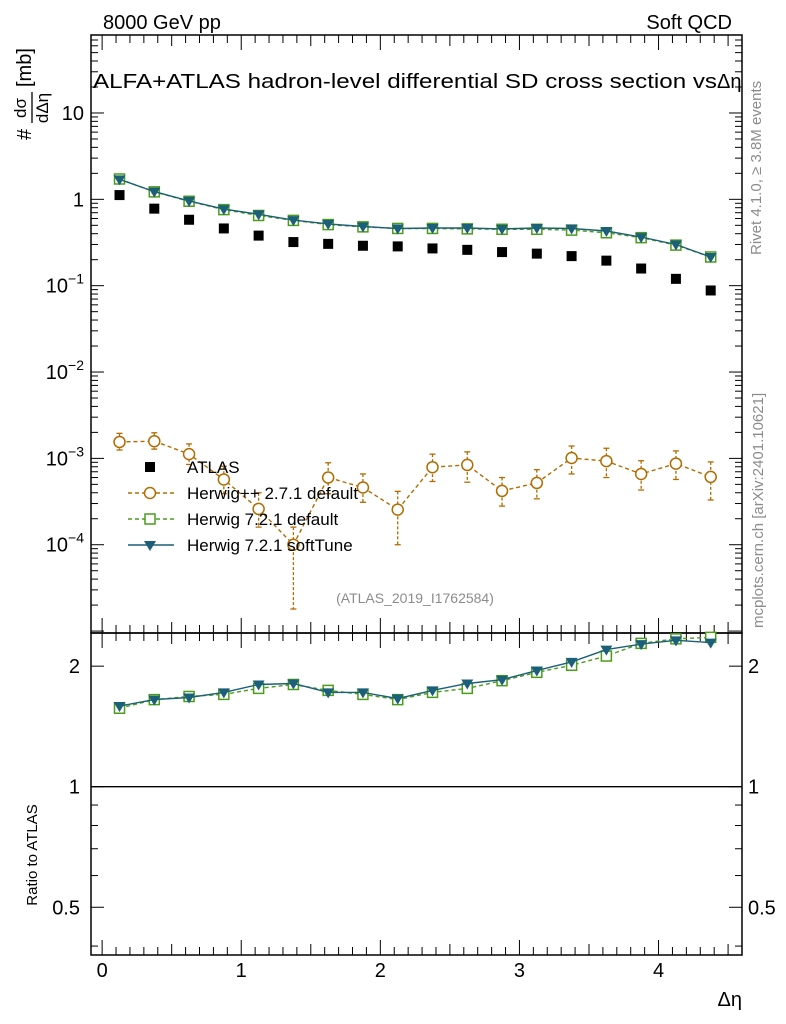  What do you see at coordinates (753, 667) in the screenshot?
I see `ratio-ytick-label-right: 2` at bounding box center [753, 667].